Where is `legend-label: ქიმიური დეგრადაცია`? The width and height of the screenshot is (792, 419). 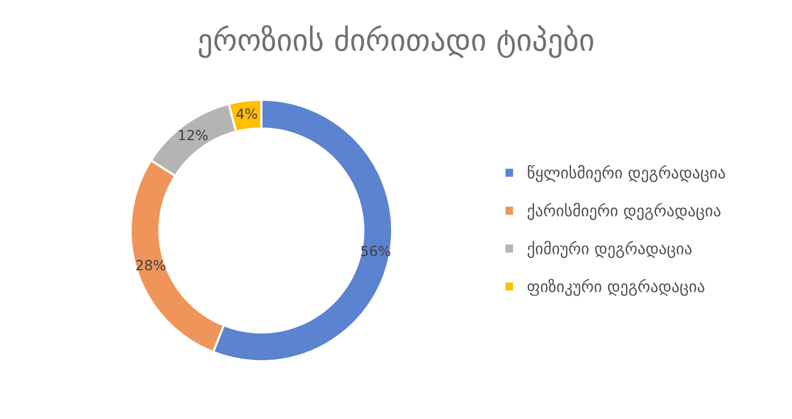 legend-label: ქიმიური დეგრადაცია is located at coordinates (610, 249).